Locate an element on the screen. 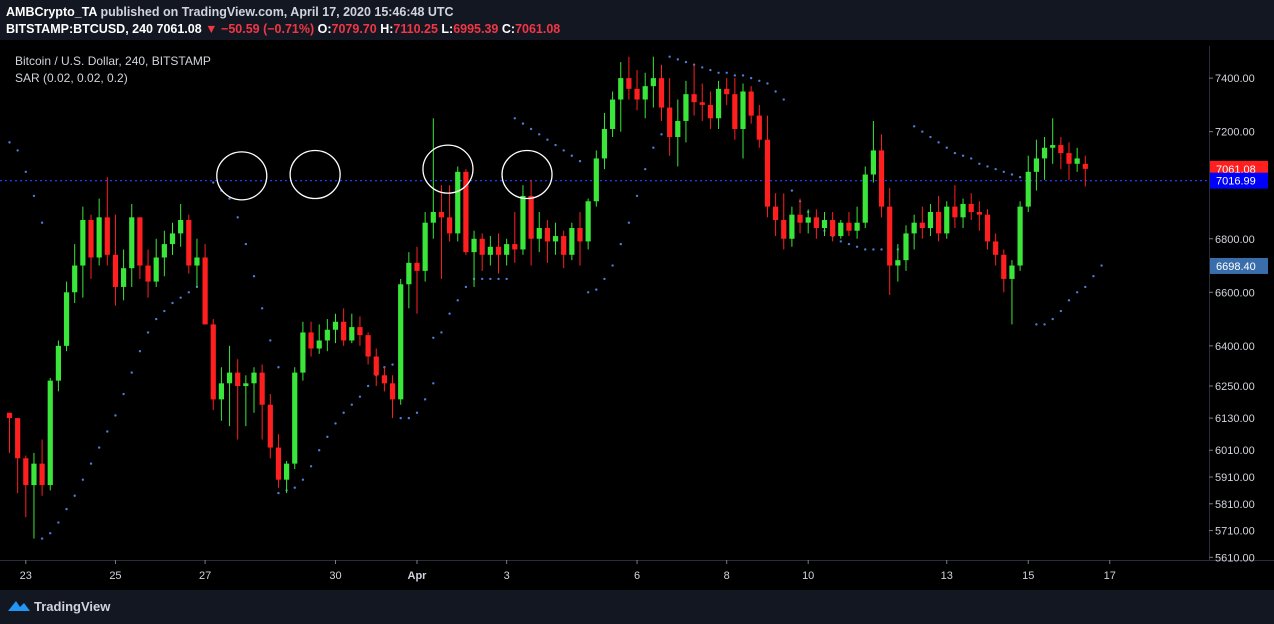 The width and height of the screenshot is (1274, 624). author-name: AMBCrypto_TA is located at coordinates (51, 12).